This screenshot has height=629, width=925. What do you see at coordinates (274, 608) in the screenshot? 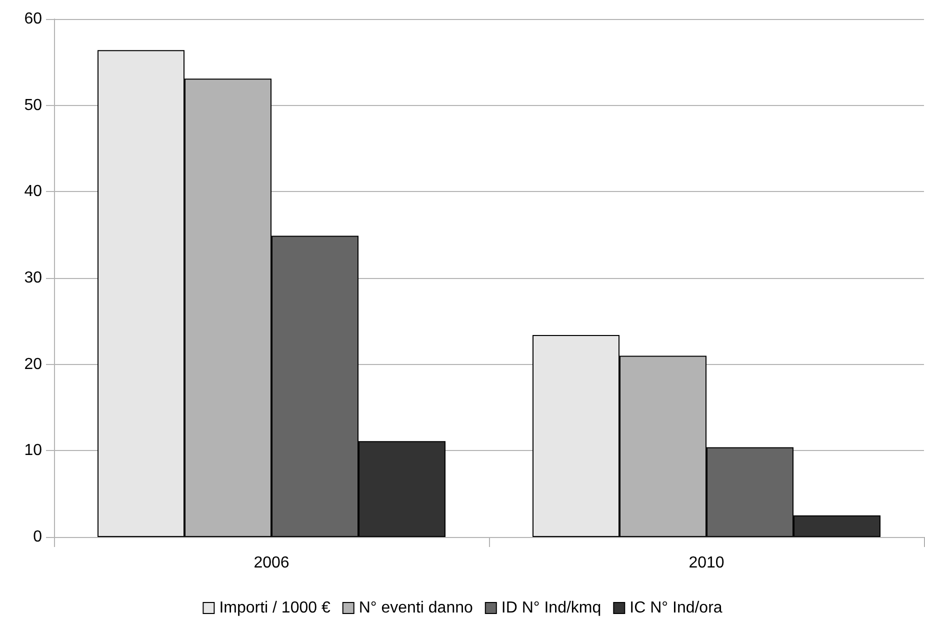
I see `legend-label: Importi / 1000 €` at bounding box center [274, 608].